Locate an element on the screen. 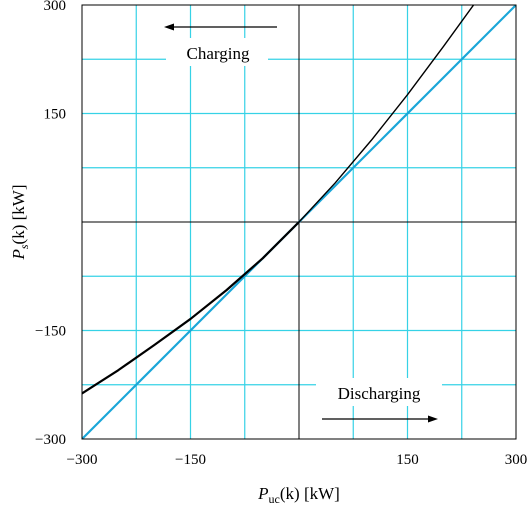 The image size is (529, 510). y-axis-title: Ps(k) [kW] is located at coordinates (20, 222).